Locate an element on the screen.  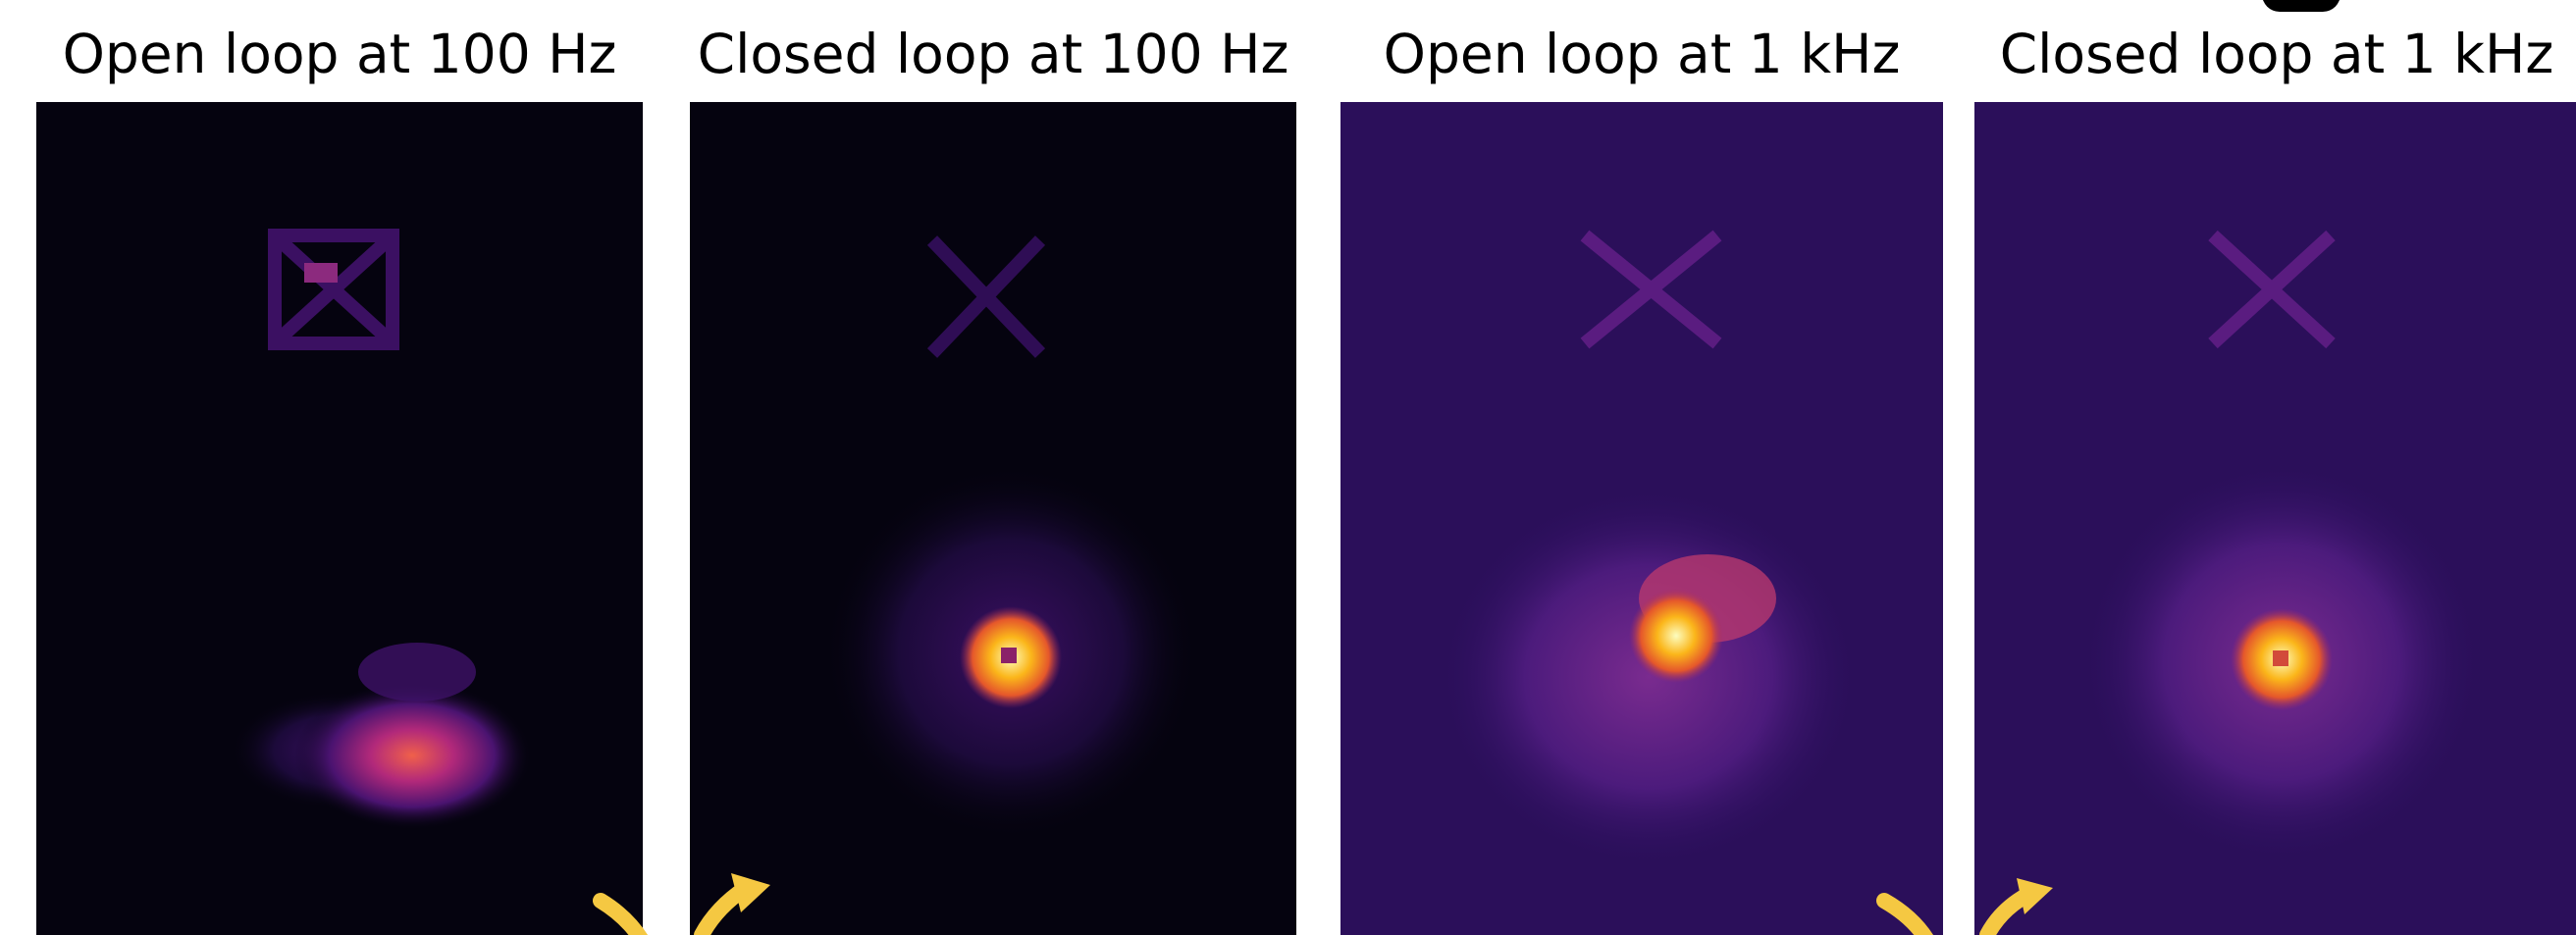
panel-title: Closed loop at 100 Hz is located at coordinates (993, 54).